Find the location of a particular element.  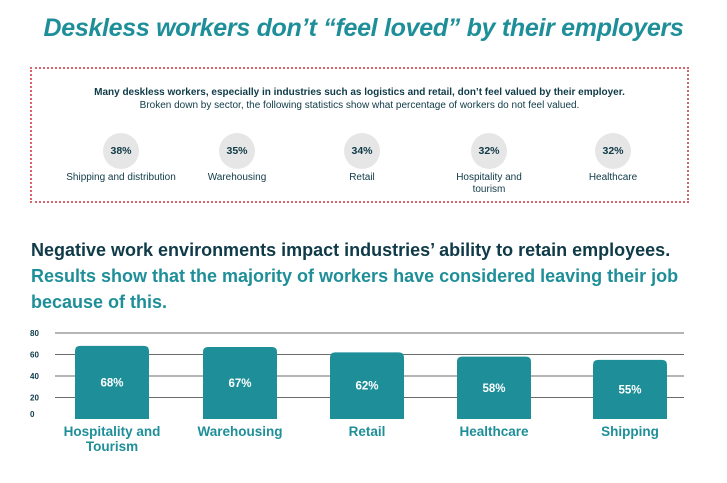

data-label: 58% is located at coordinates (493, 389).